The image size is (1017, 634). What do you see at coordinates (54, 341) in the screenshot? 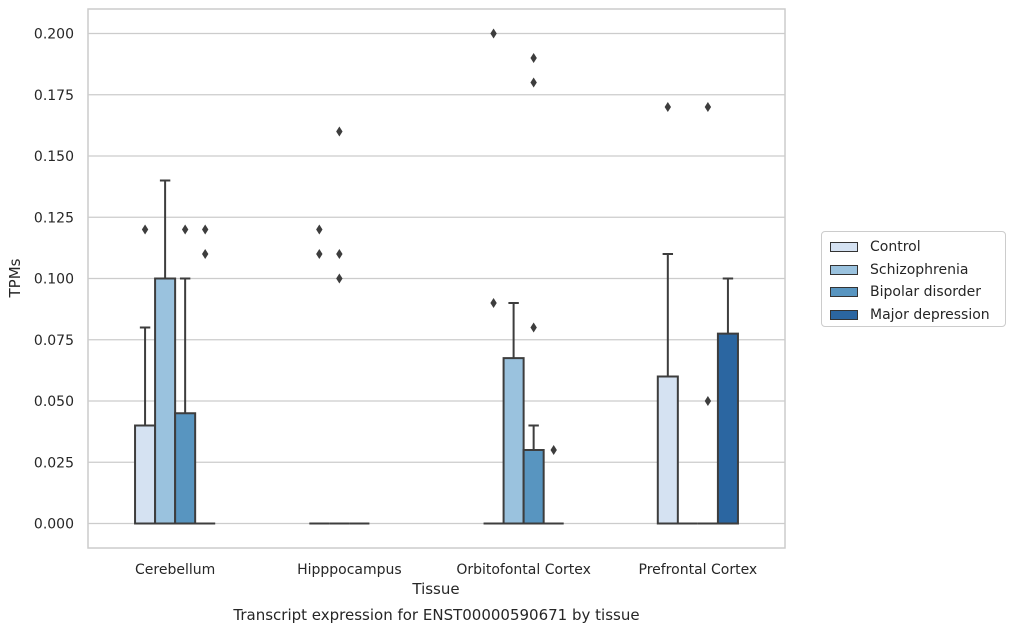
I see `y-tick-label: 0.075` at bounding box center [54, 341].